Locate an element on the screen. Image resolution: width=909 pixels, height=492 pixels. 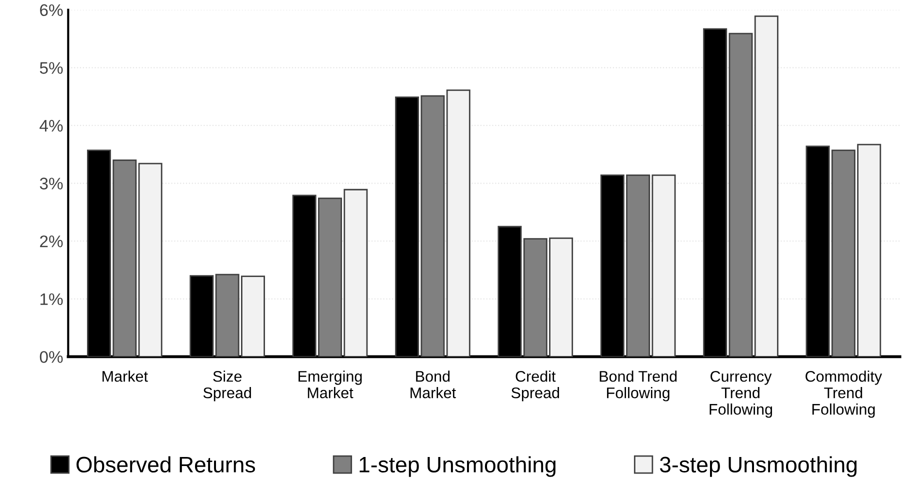
y-tick-label: 6% is located at coordinates (51, 10).